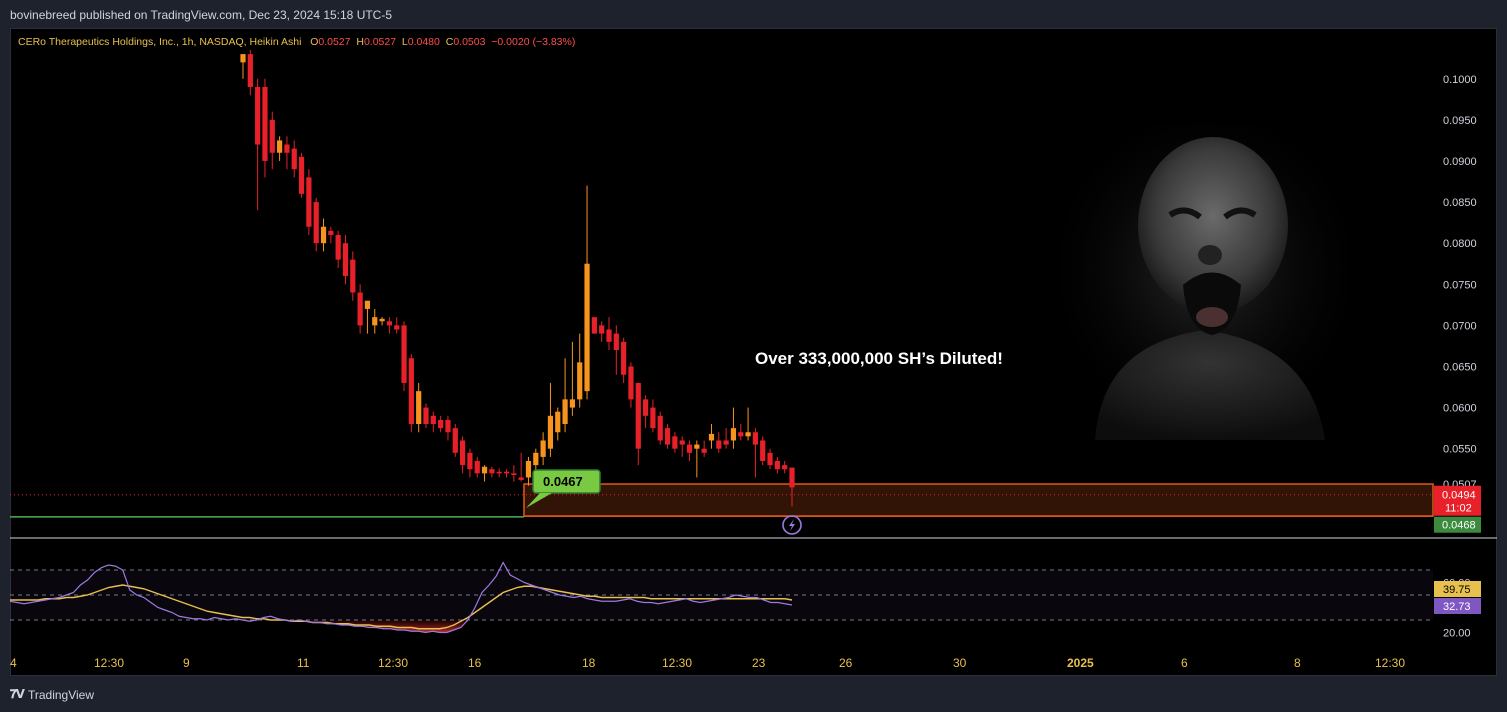 This screenshot has width=1507, height=712. Describe the element at coordinates (475, 663) in the screenshot. I see `time-axis-tick: 16` at that location.